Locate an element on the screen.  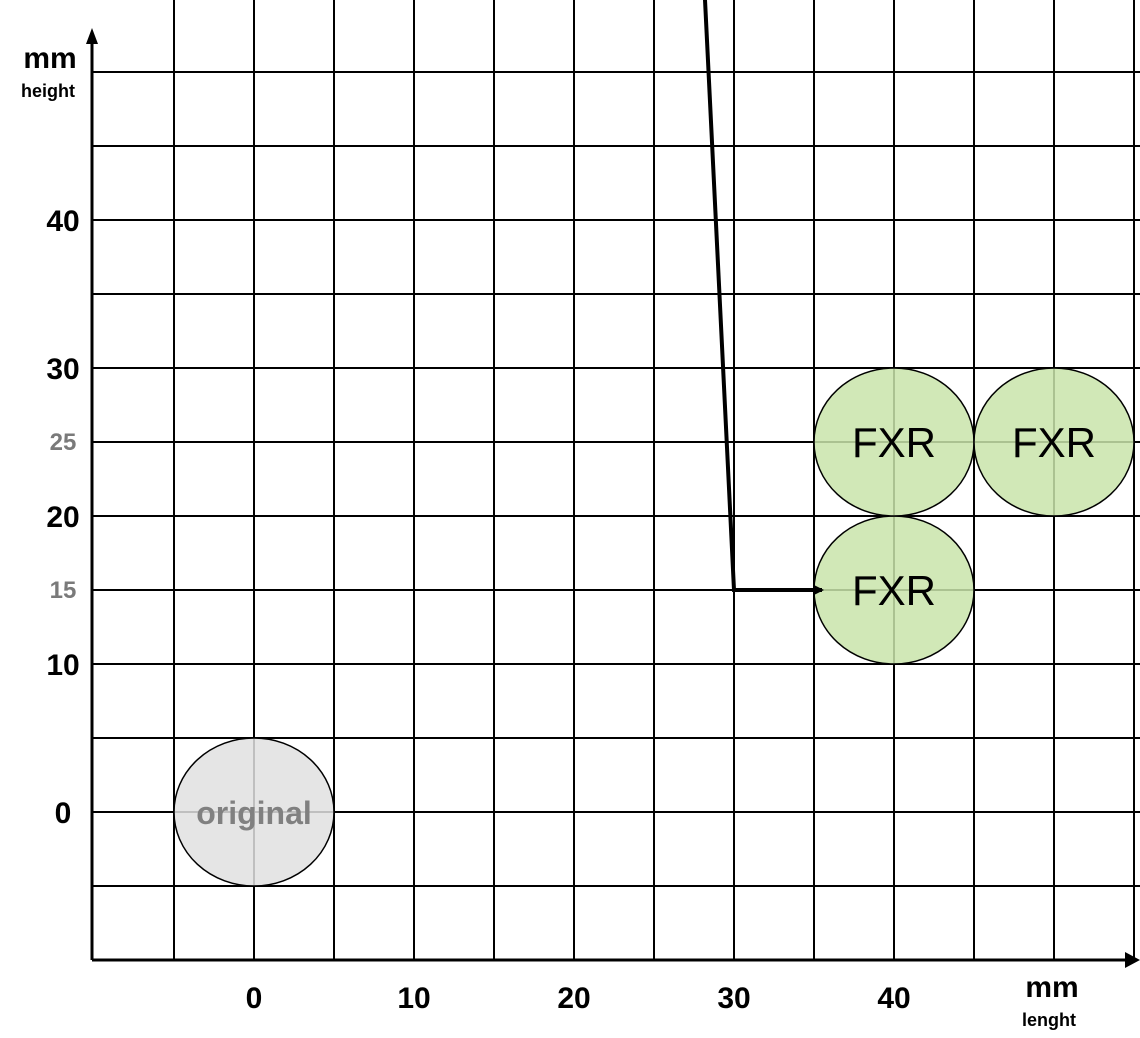
y-tick-label: 0 is located at coordinates (63, 813).